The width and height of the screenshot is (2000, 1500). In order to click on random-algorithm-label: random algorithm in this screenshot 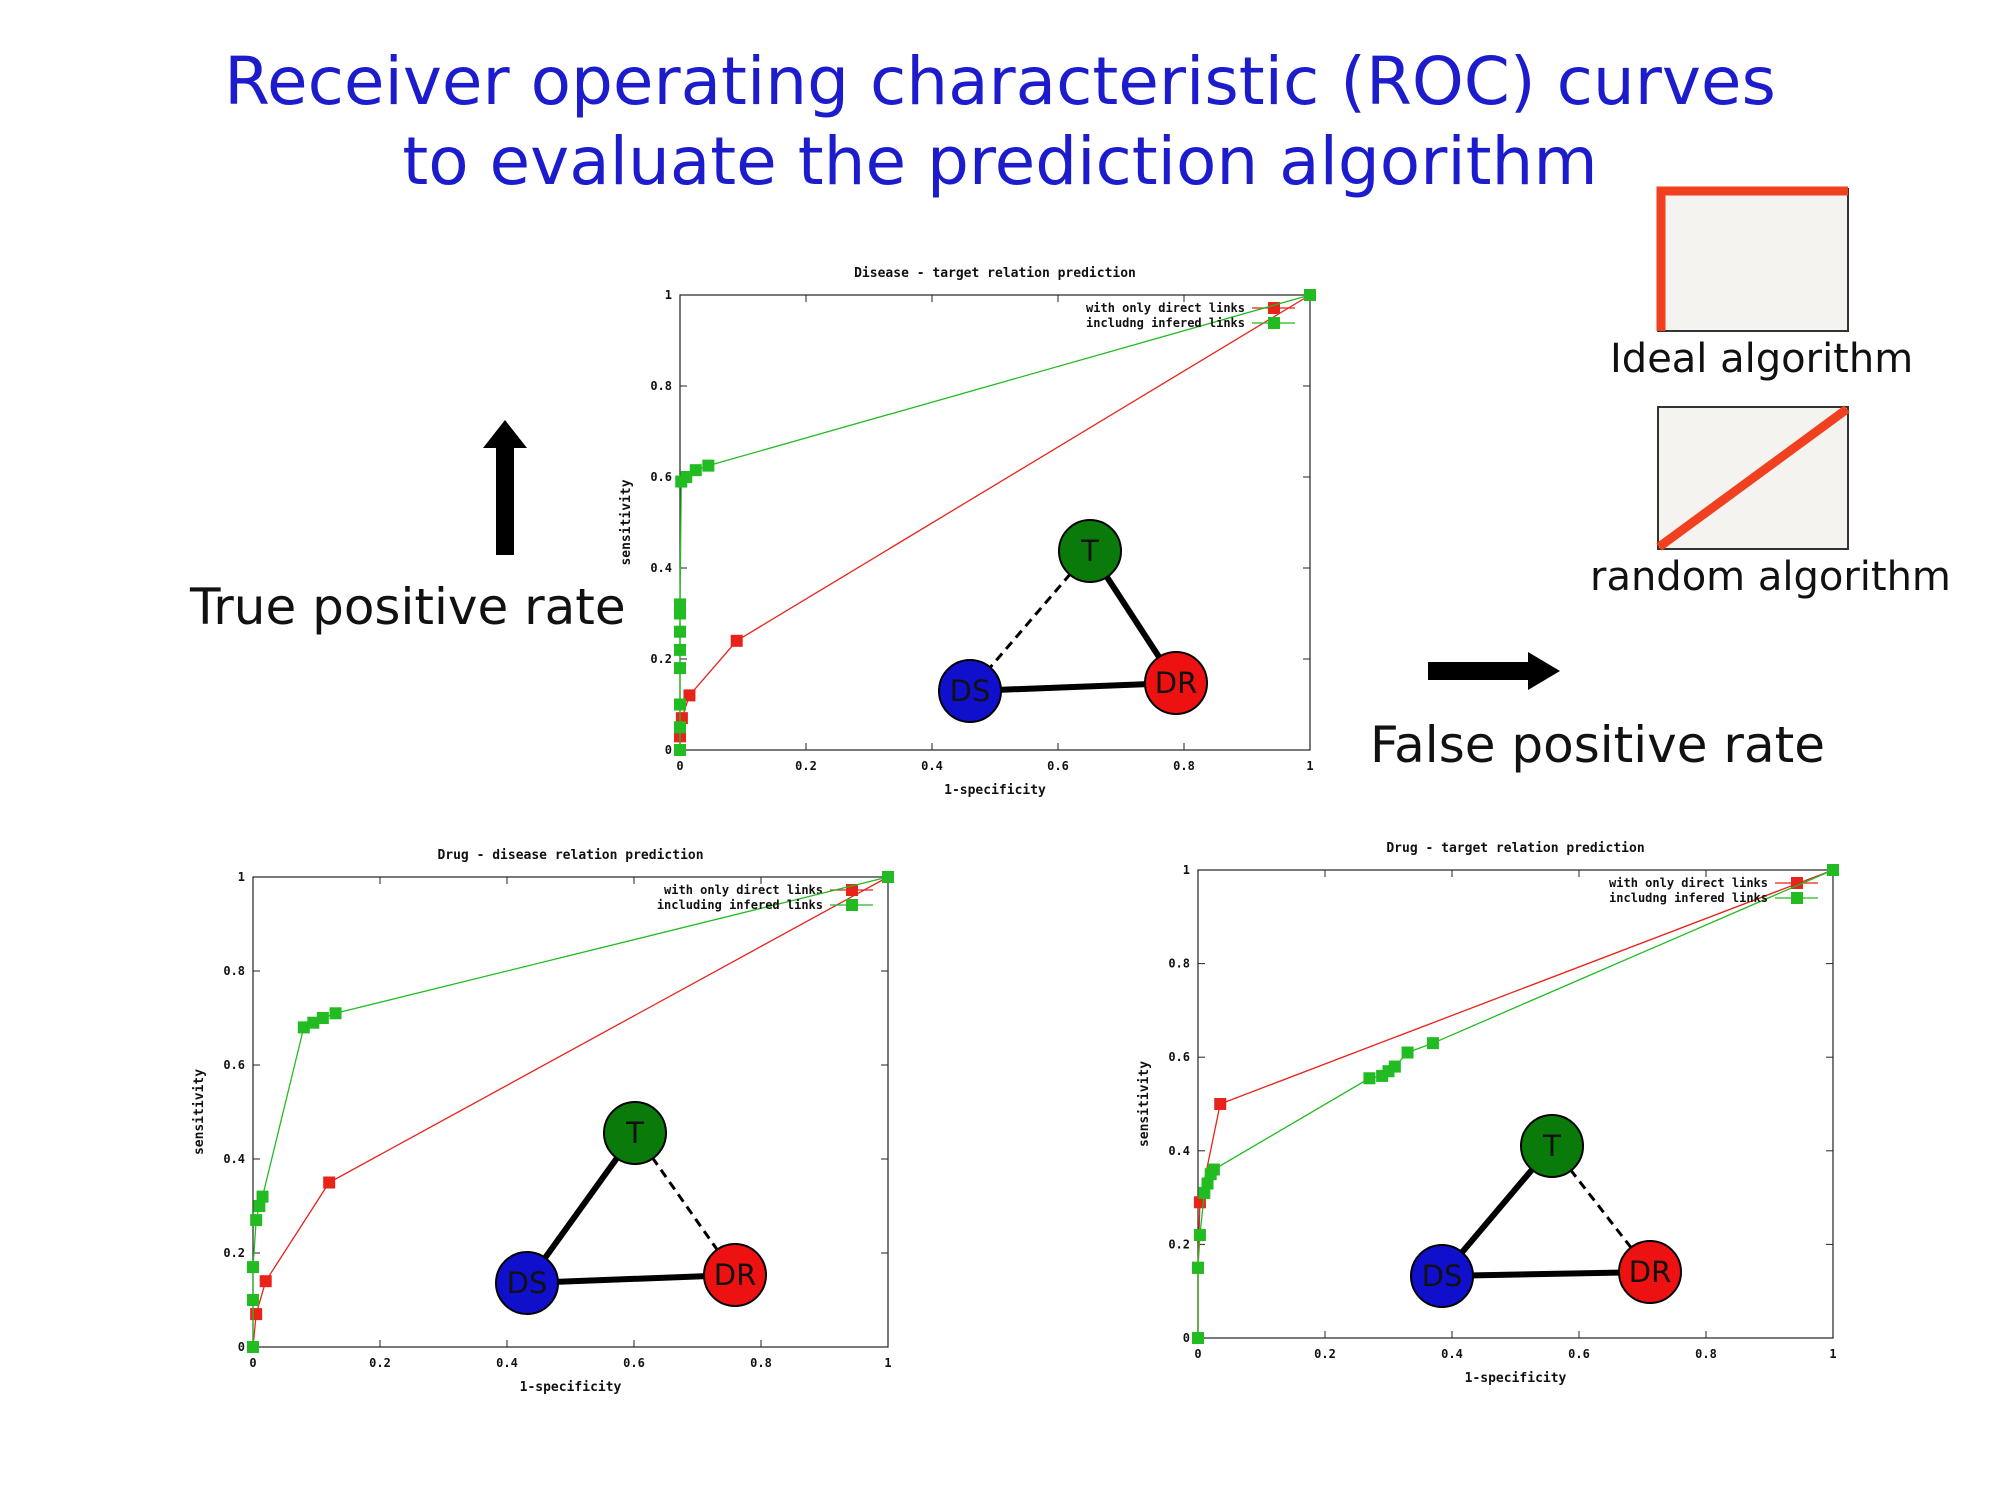, I will do `click(1770, 577)`.